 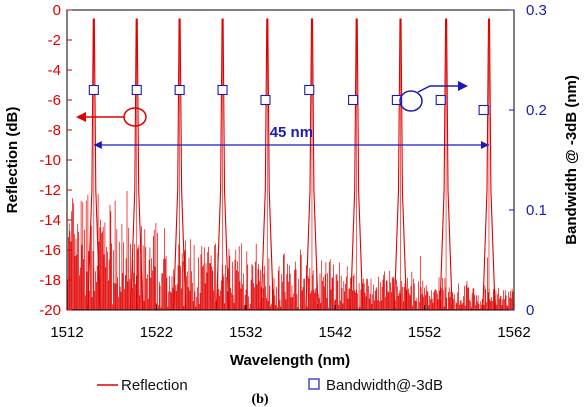 What do you see at coordinates (50, 310) in the screenshot?
I see `y-left-tick-label: -20` at bounding box center [50, 310].